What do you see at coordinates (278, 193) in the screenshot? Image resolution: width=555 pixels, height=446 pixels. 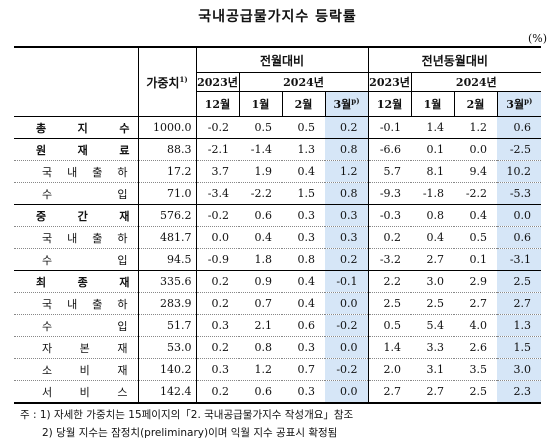 I see `table-row: 수 입 71.0 -3.4 -2.2 1.5 0.8 -9.3 -1.8 -2.2 -5.3` at bounding box center [278, 193].